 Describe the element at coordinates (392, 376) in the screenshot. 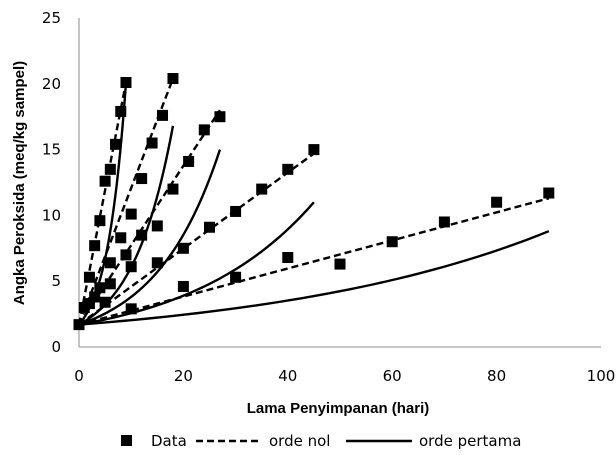

I see `x-tick-label: 60` at that location.